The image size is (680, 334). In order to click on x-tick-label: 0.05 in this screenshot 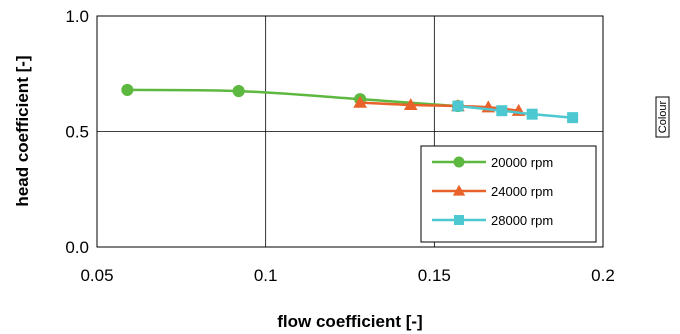, I will do `click(96, 275)`.